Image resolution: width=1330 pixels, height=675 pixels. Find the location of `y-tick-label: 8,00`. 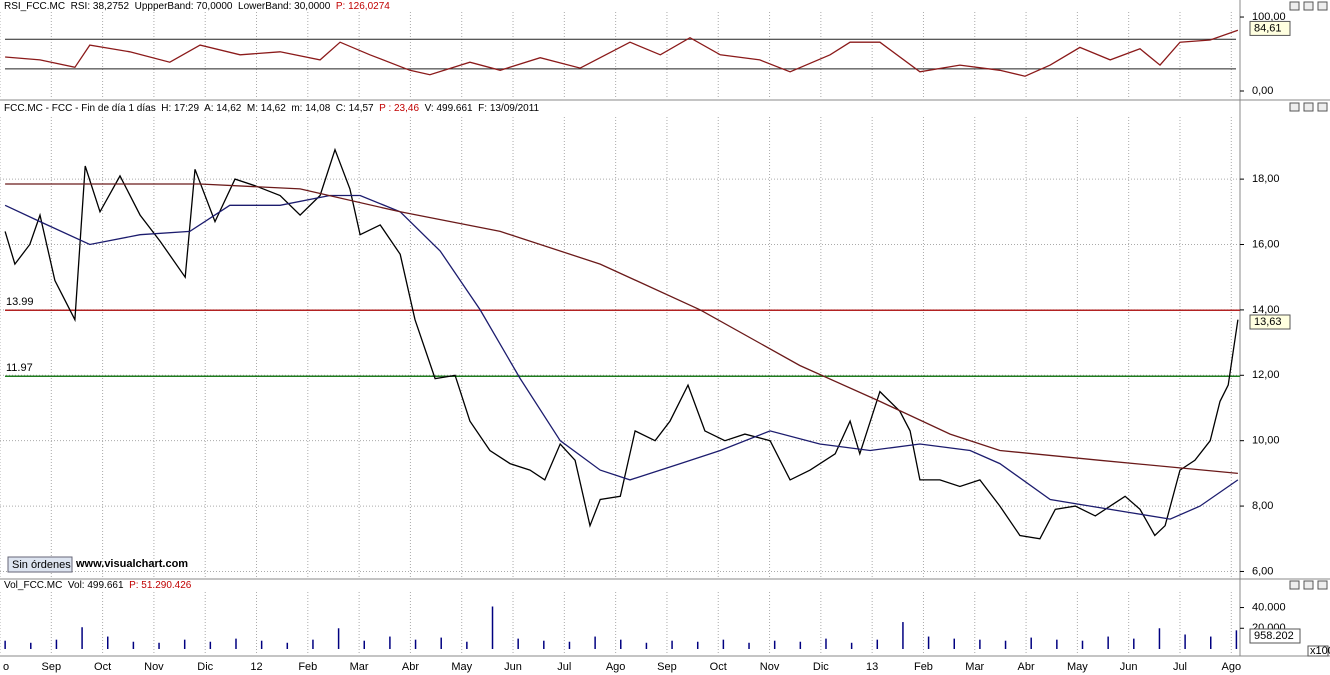

y-tick-label: 8,00 is located at coordinates (1262, 506).